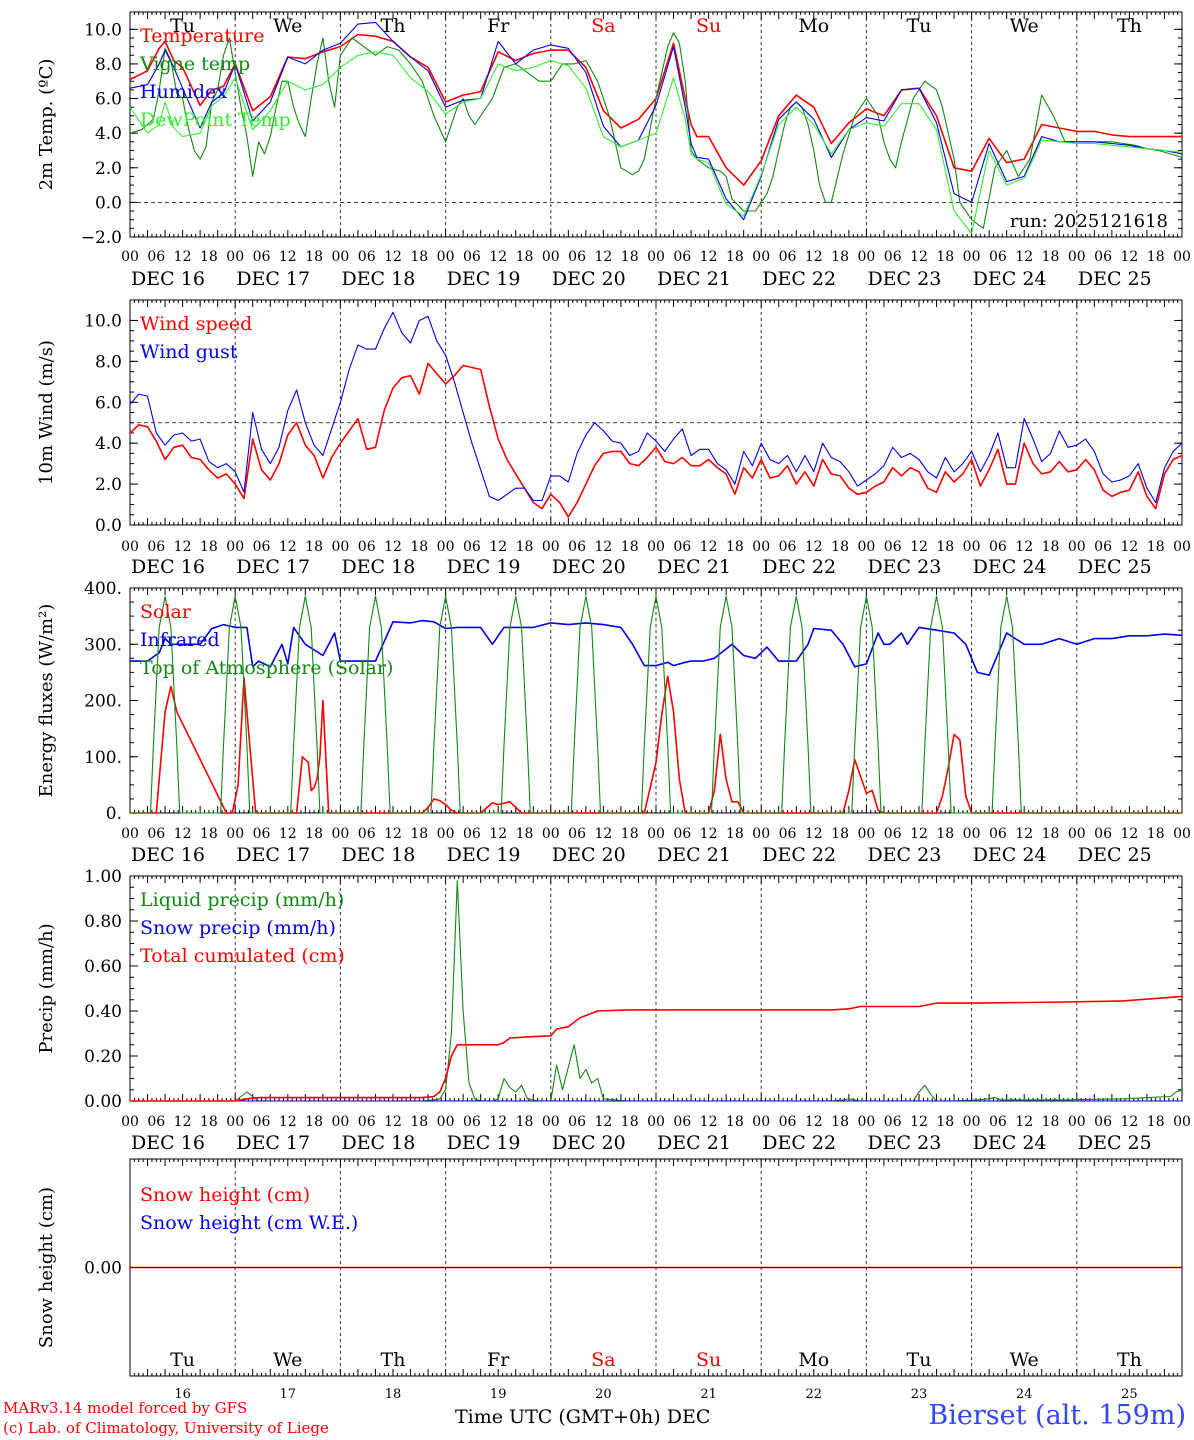 Image resolution: width=1194 pixels, height=1440 pixels. What do you see at coordinates (904, 567) in the screenshot?
I see `date-label: DEC 23` at bounding box center [904, 567].